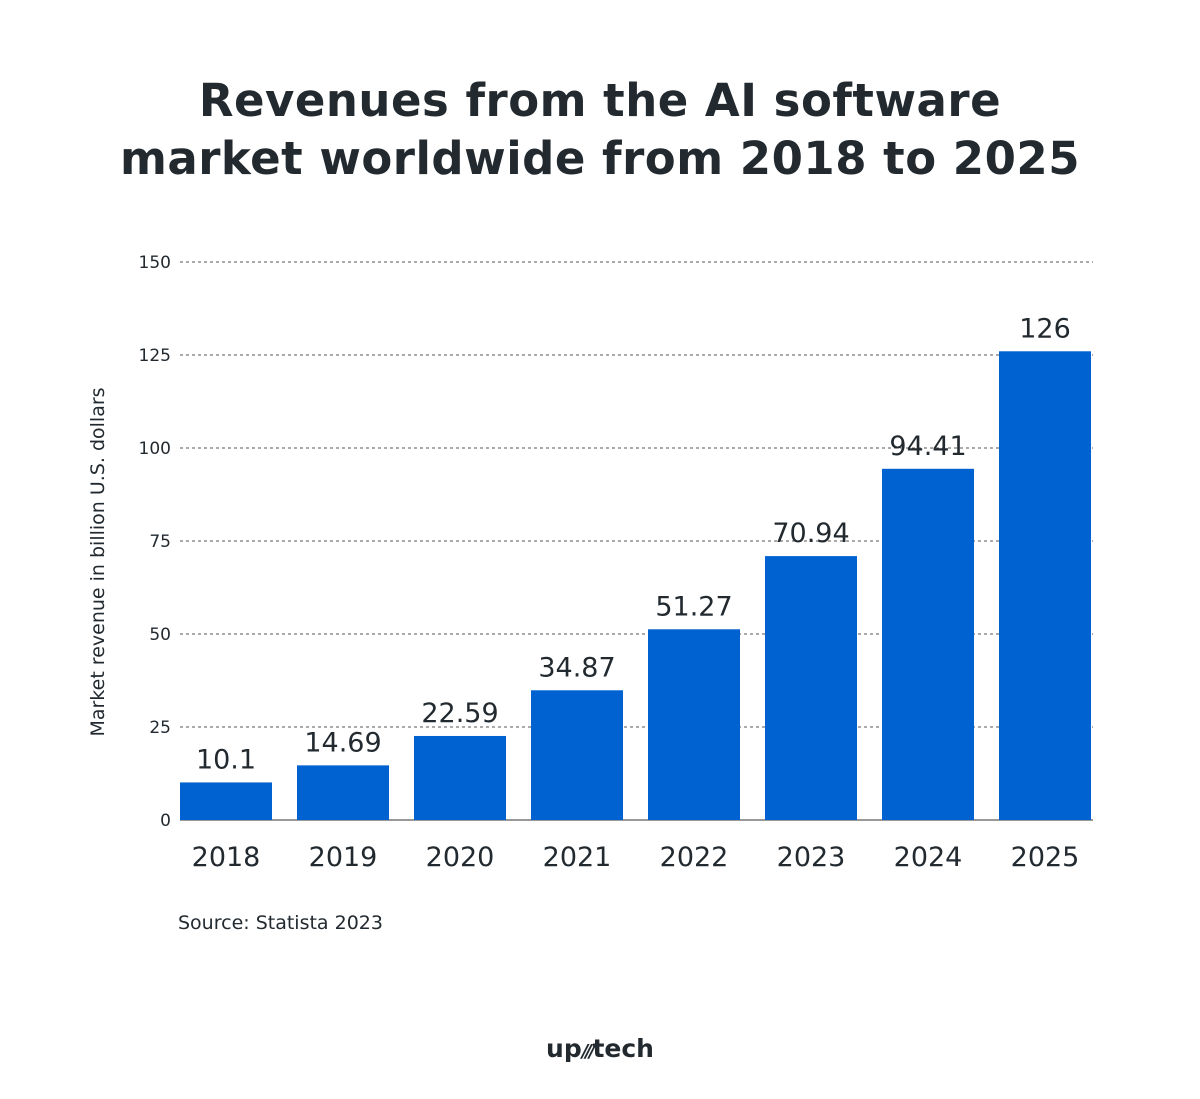 Image resolution: width=1200 pixels, height=1099 pixels. Describe the element at coordinates (694, 857) in the screenshot. I see `x-tick-label: 2022` at that location.